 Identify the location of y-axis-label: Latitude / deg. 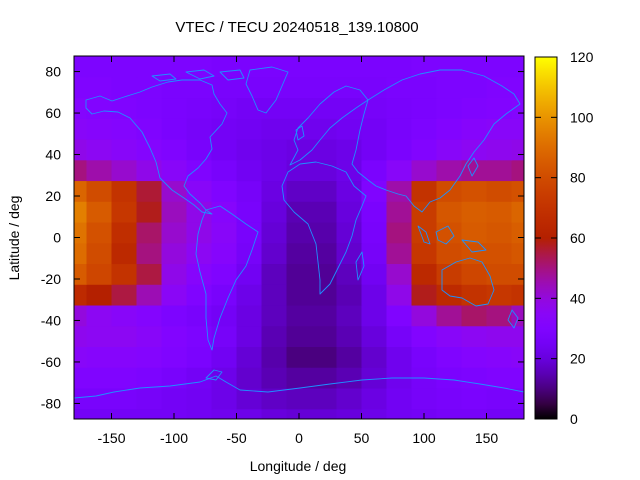
(14, 238).